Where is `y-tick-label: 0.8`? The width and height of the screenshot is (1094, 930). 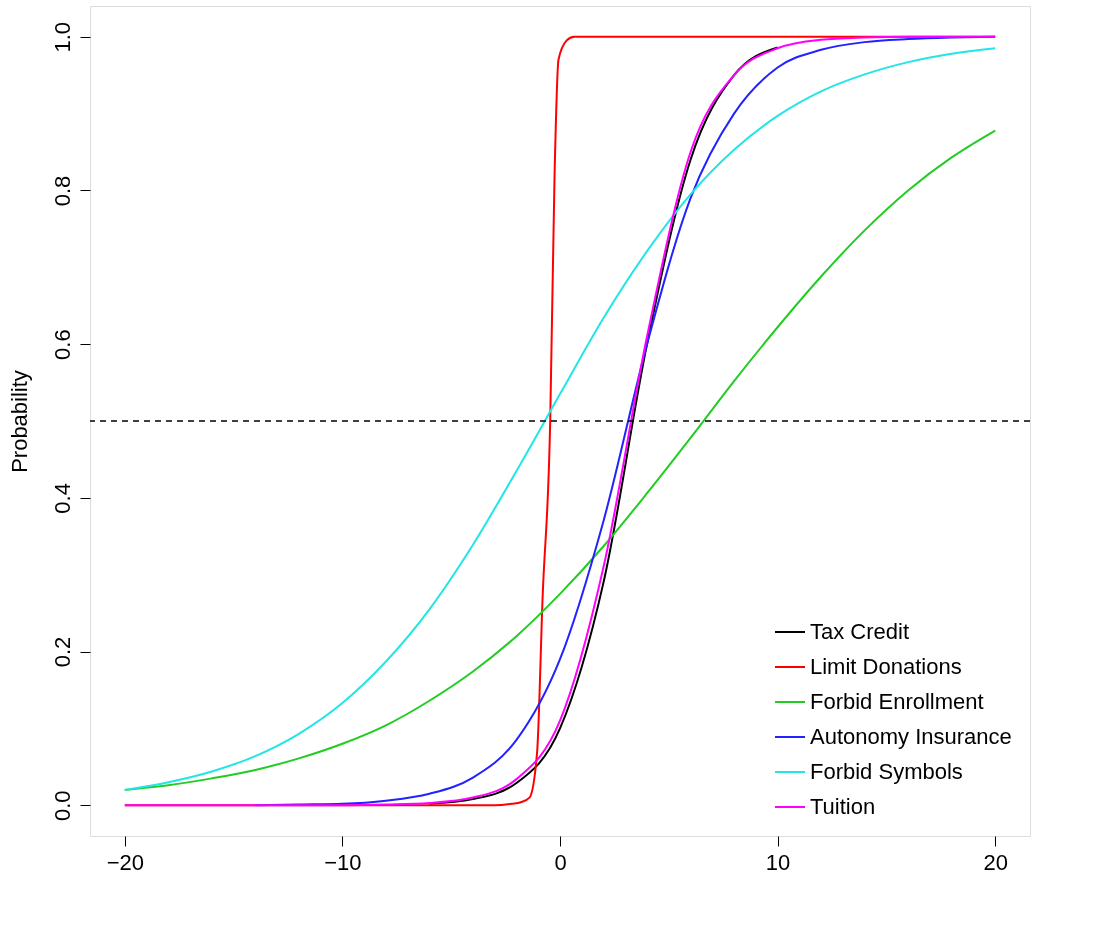 y-tick-label: 0.8 is located at coordinates (62, 191).